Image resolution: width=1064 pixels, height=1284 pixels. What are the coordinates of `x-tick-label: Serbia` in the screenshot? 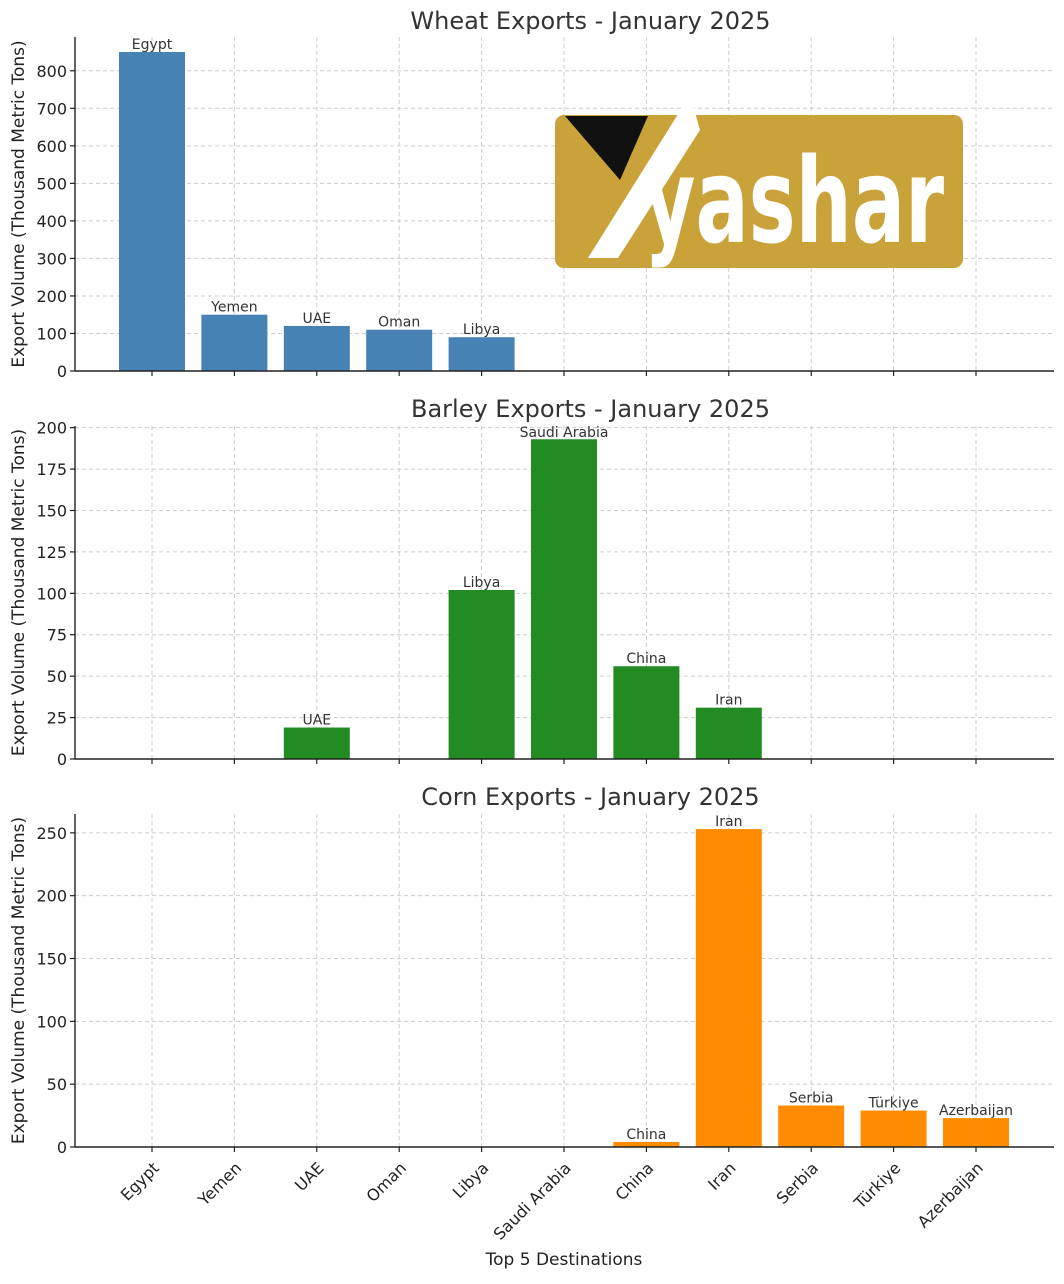 It's located at (797, 1182).